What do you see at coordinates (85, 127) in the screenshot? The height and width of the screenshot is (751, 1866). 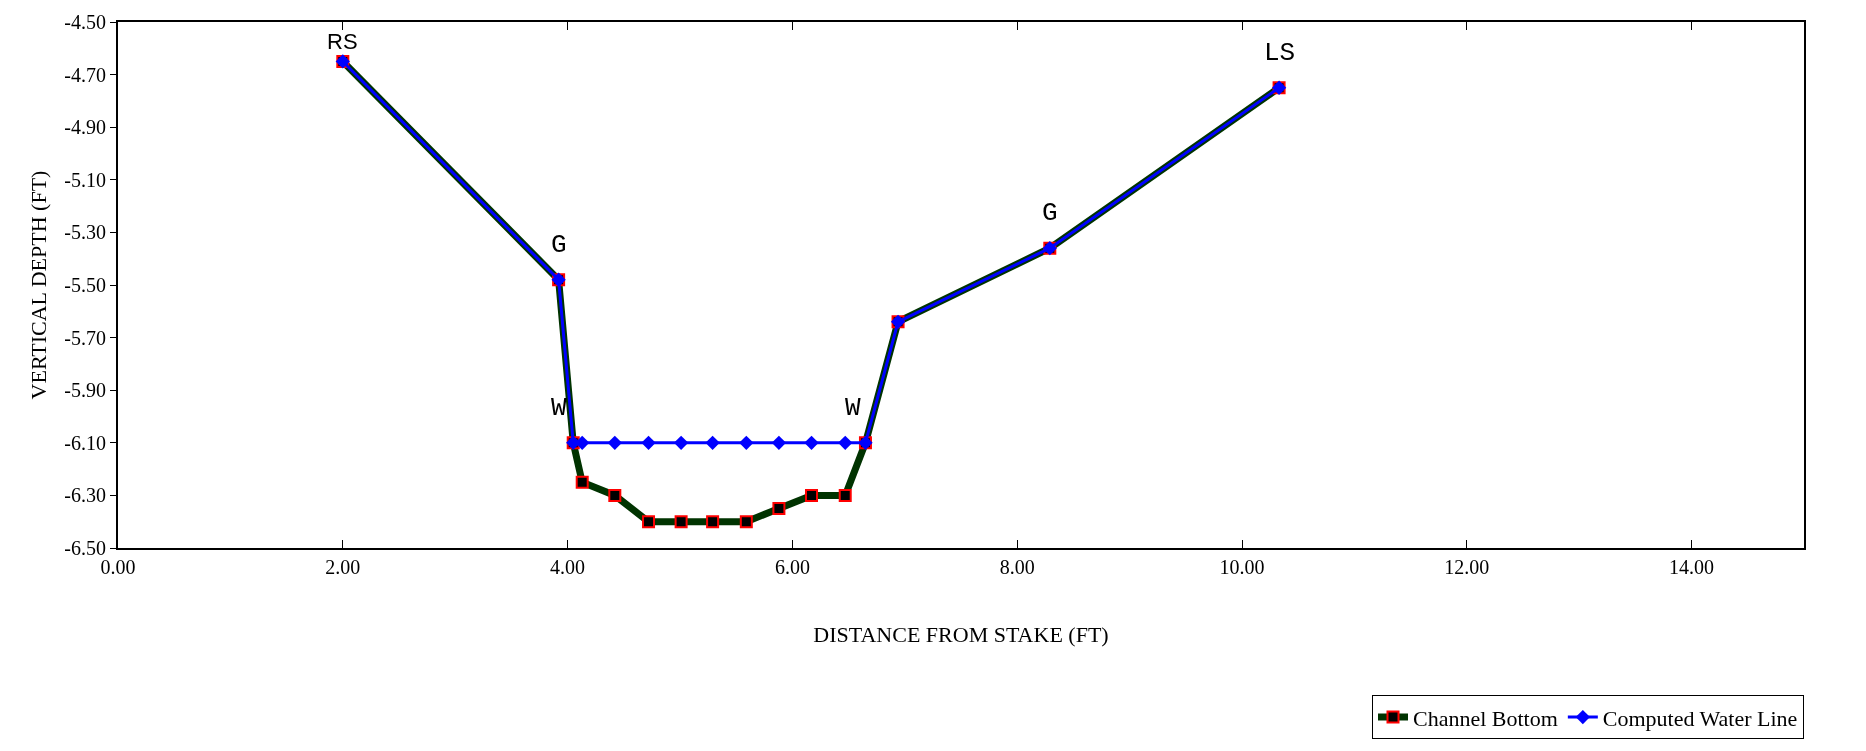 I see `y-tick-label: -4.90` at bounding box center [85, 127].